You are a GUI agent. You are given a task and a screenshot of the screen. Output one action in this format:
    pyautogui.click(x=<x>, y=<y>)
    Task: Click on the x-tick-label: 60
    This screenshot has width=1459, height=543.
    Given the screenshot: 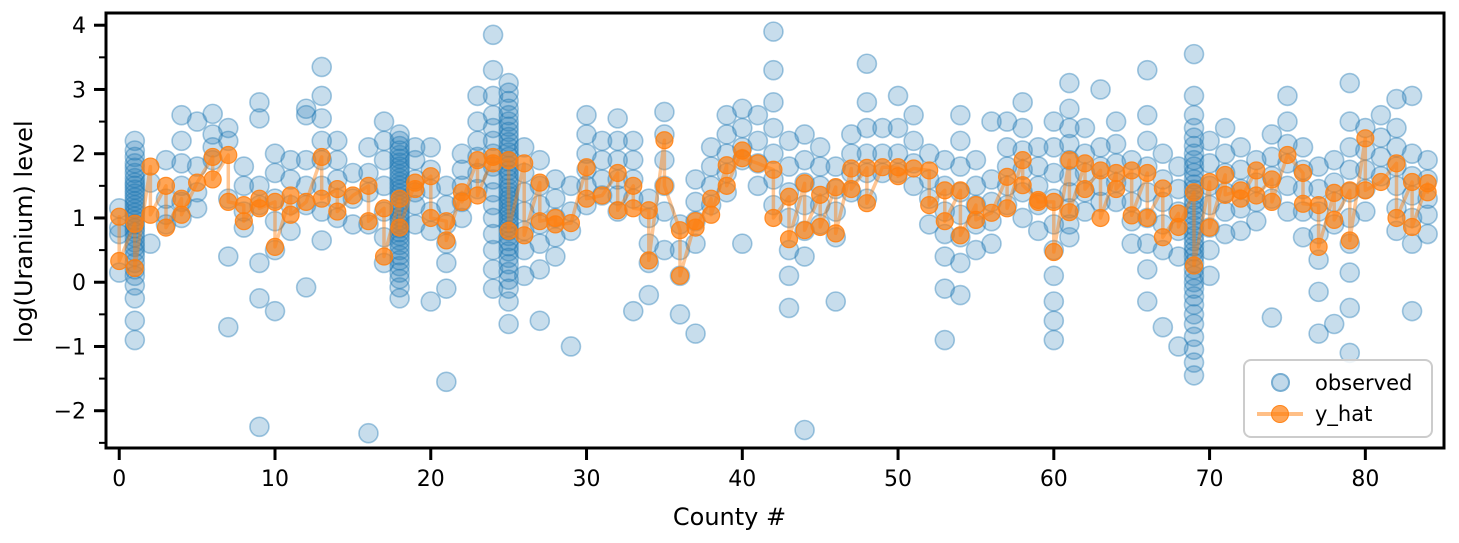 What is the action you would take?
    pyautogui.click(x=1054, y=479)
    